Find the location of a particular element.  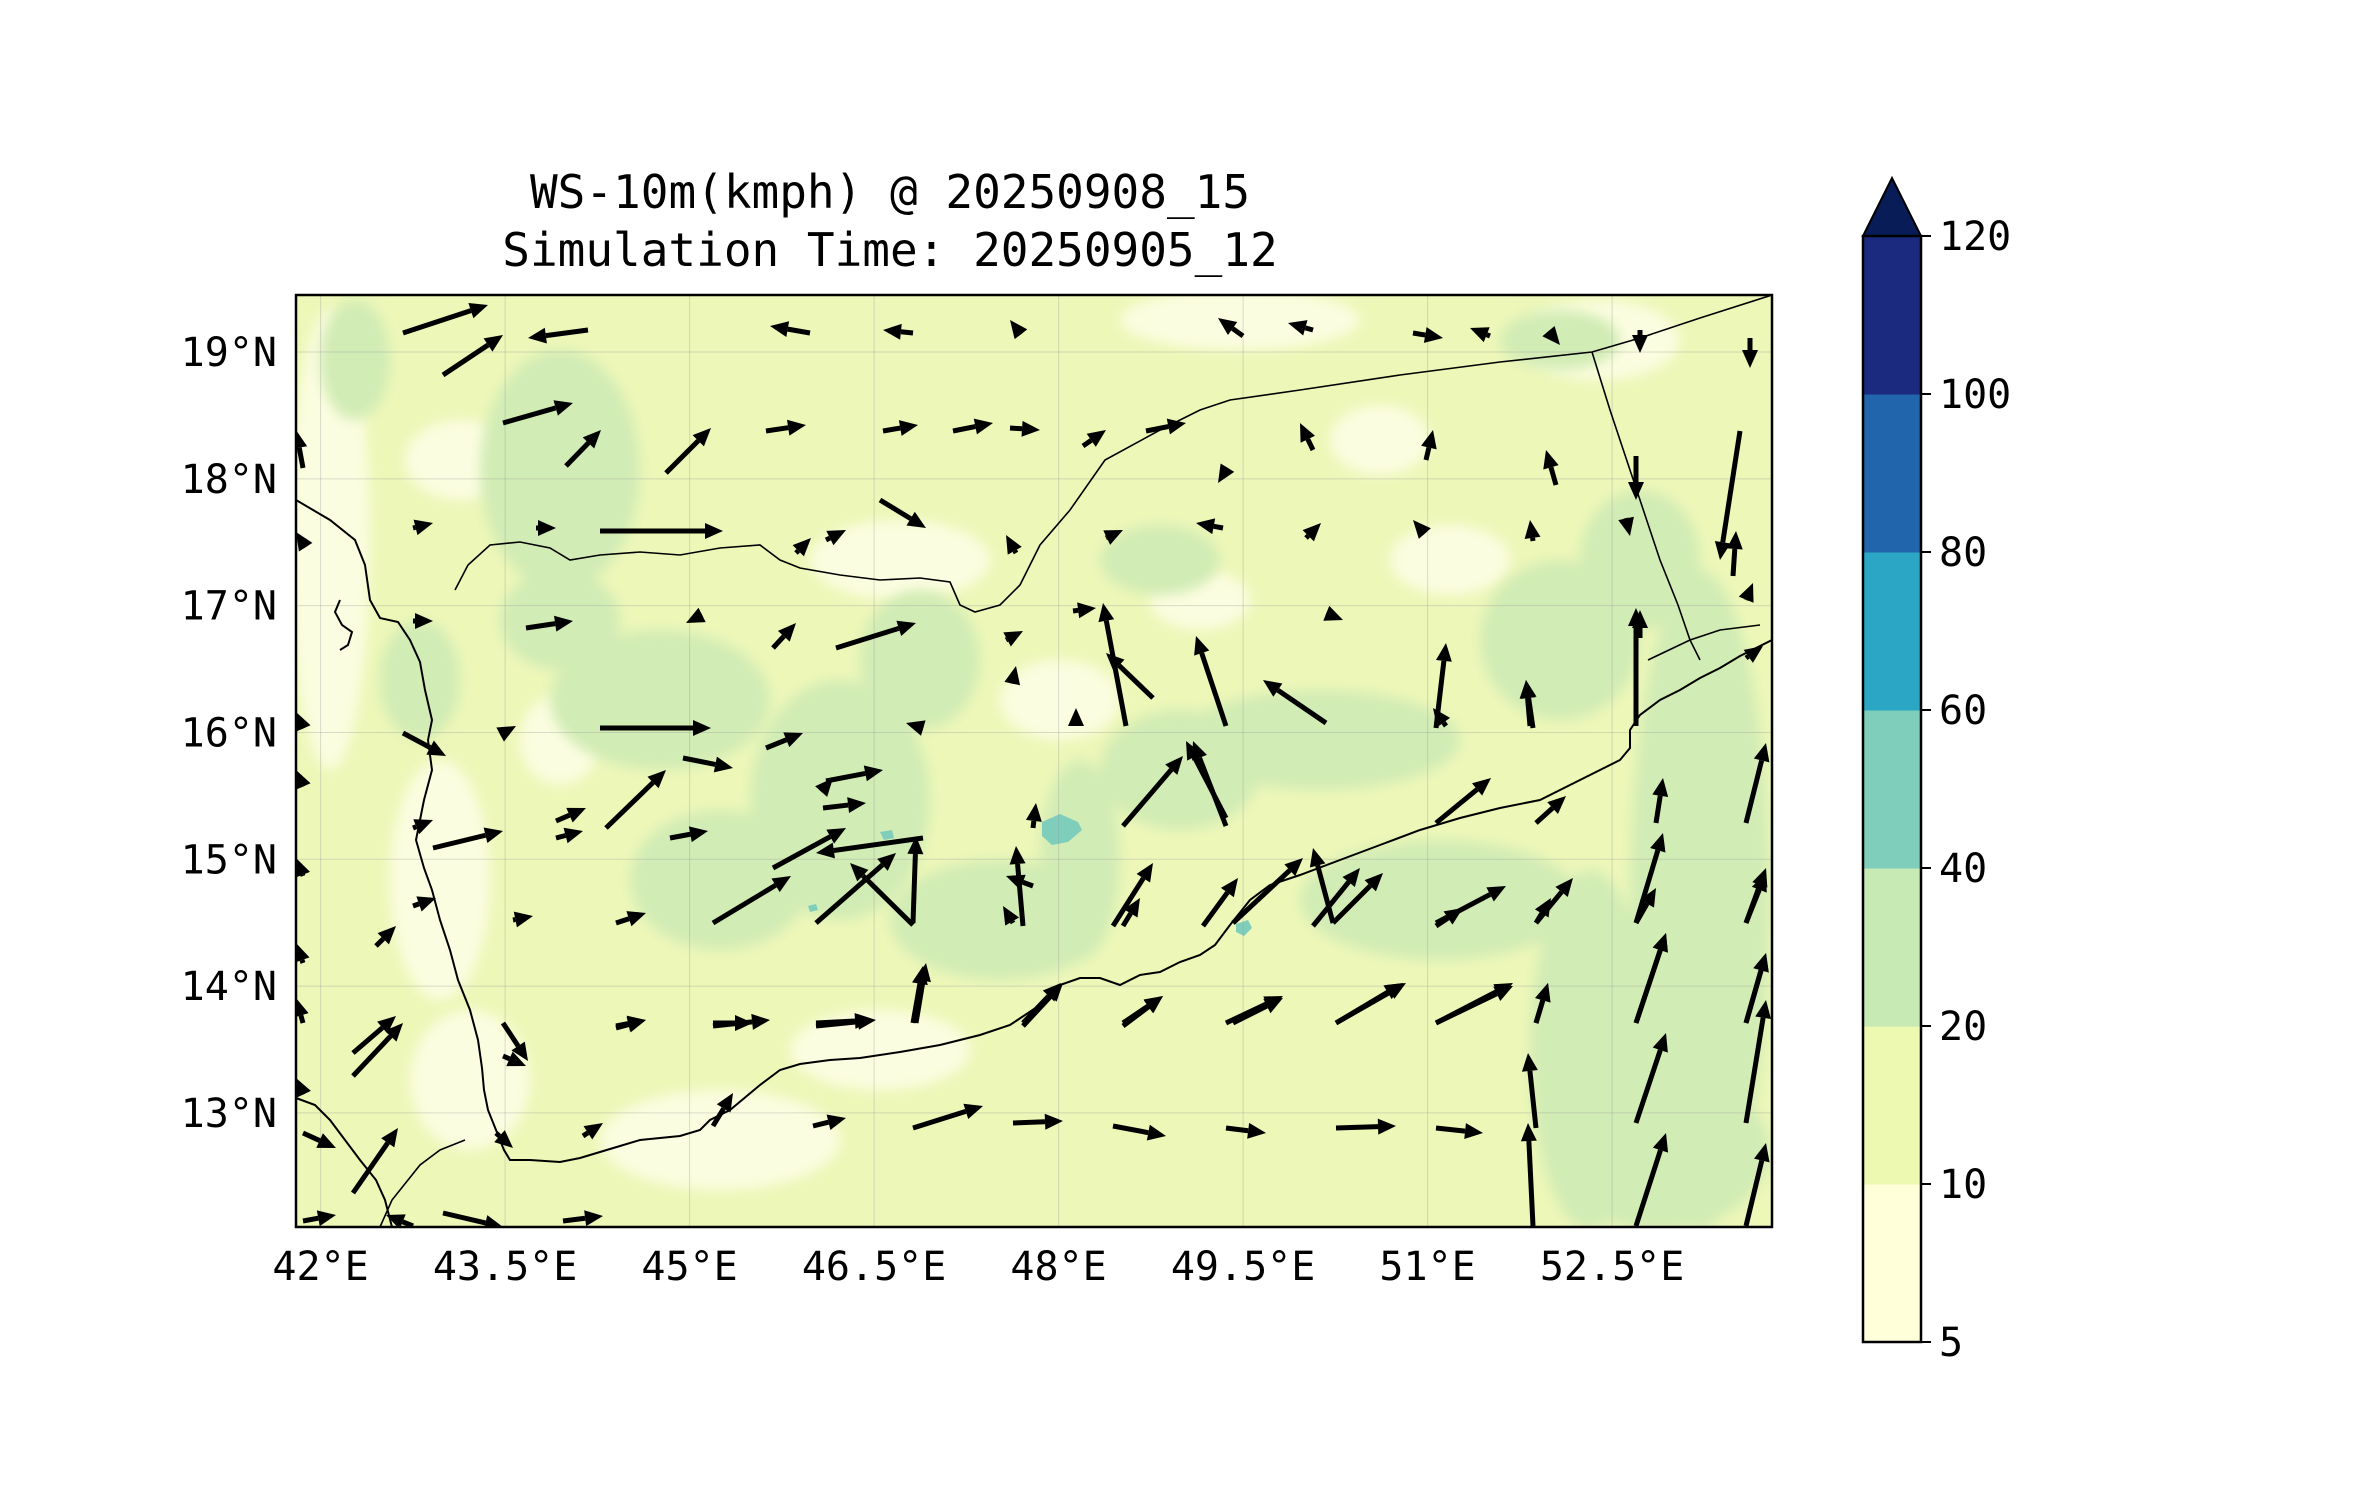

colorbar-extend-arrow is located at coordinates (1892, 206).